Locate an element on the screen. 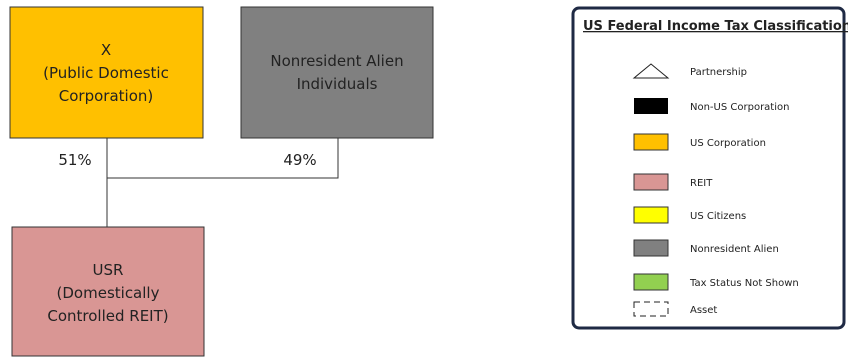  node-label: (Domestically is located at coordinates (108, 293).